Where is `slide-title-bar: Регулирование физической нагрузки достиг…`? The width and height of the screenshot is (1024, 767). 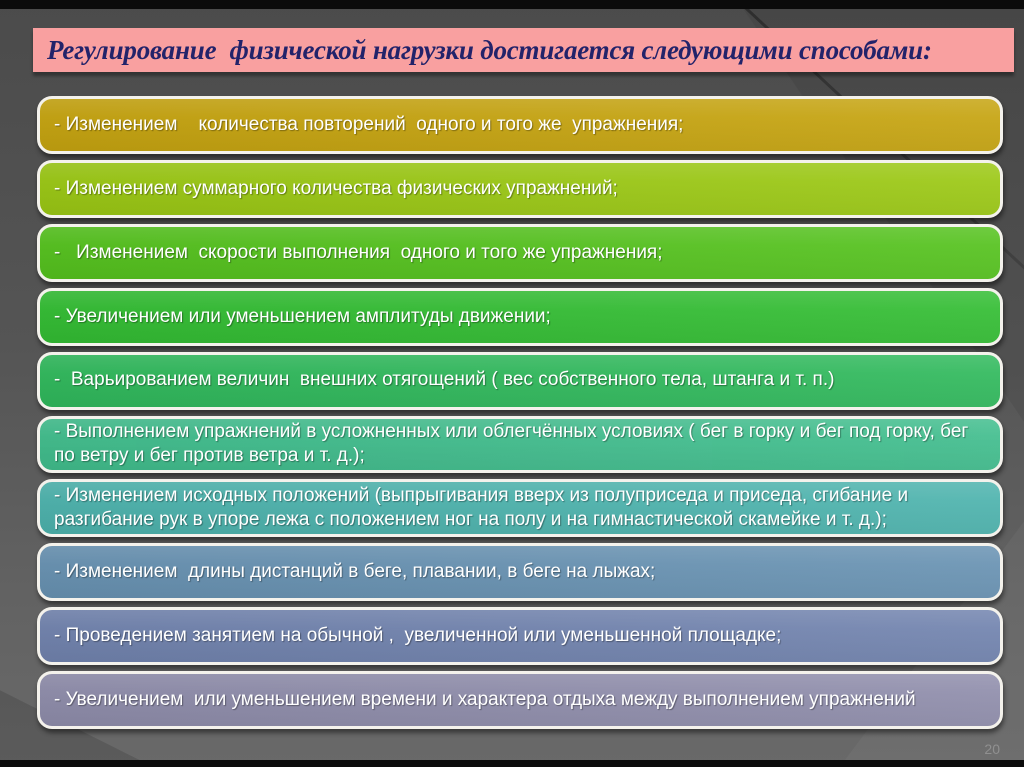 slide-title-bar: Регулирование физической нагрузки достиг… is located at coordinates (523, 50).